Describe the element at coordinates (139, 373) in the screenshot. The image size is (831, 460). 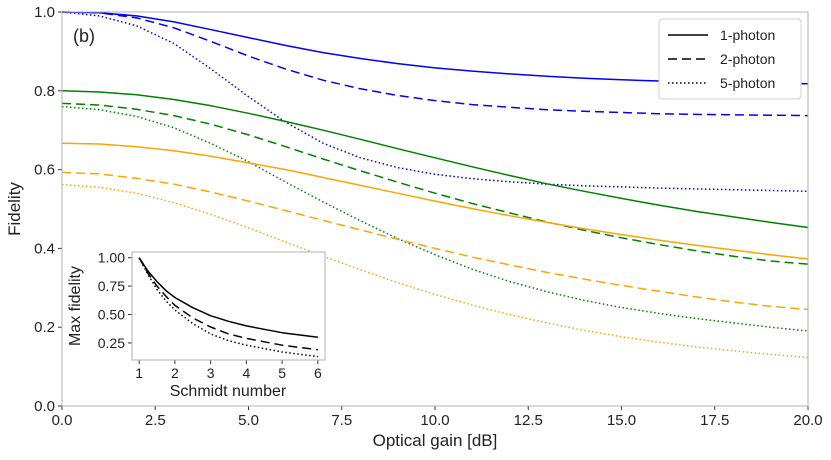
I see `inset-x-tick-label: 1` at that location.